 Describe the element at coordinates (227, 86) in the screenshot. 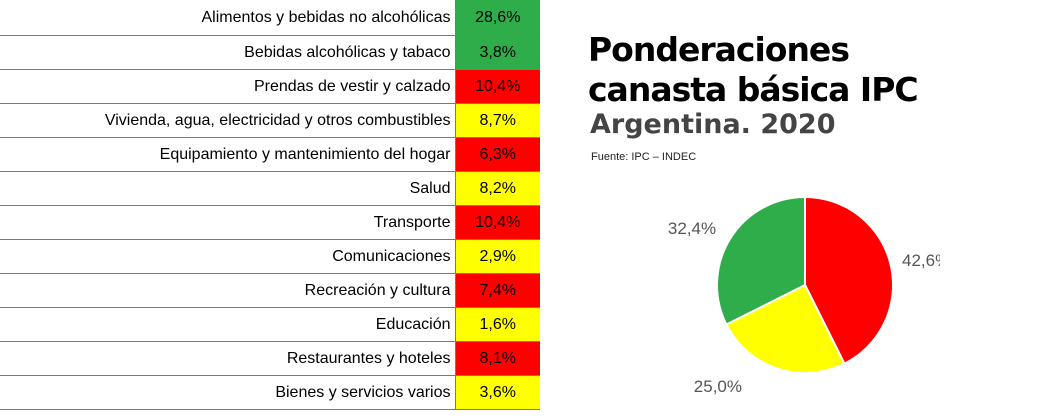

I see `category-cell: Prendas de vestir y calzado` at that location.